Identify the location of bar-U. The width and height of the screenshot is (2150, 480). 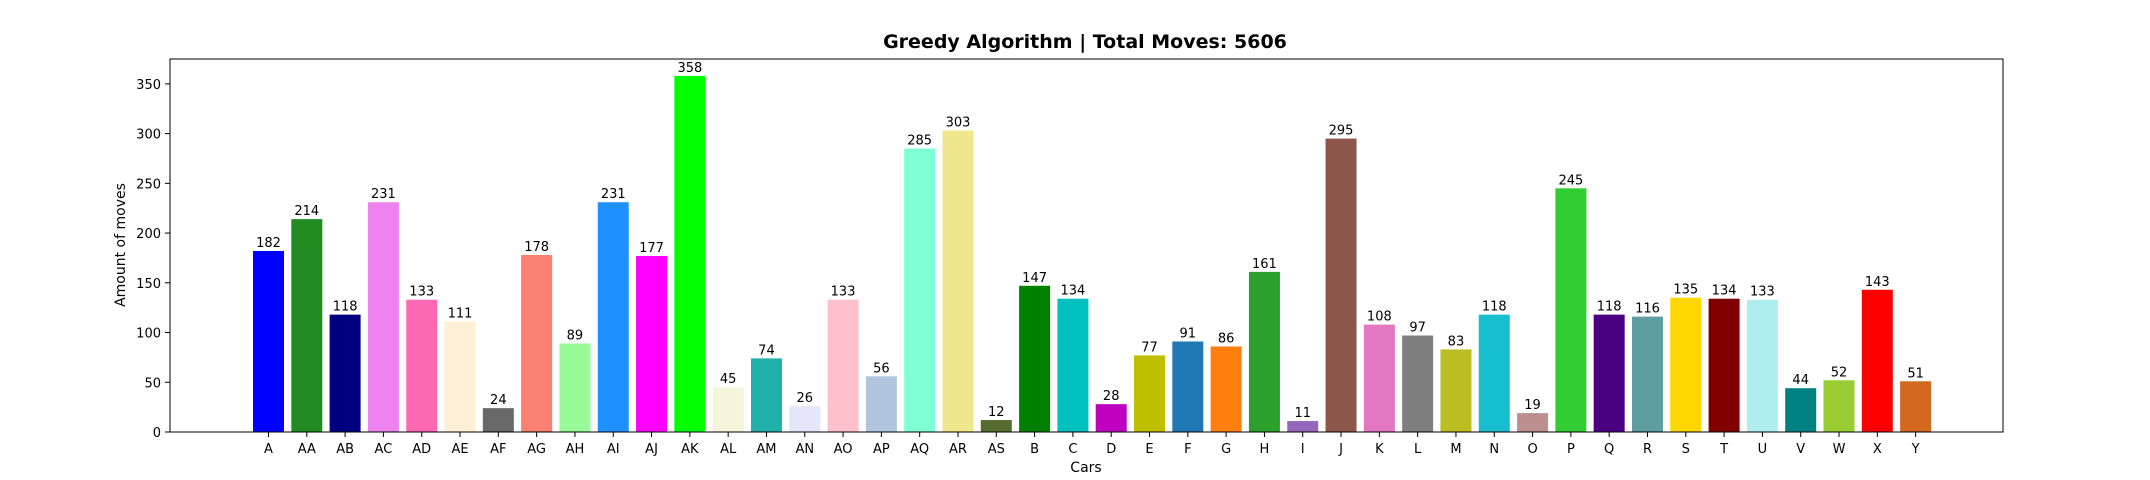
(1762, 365).